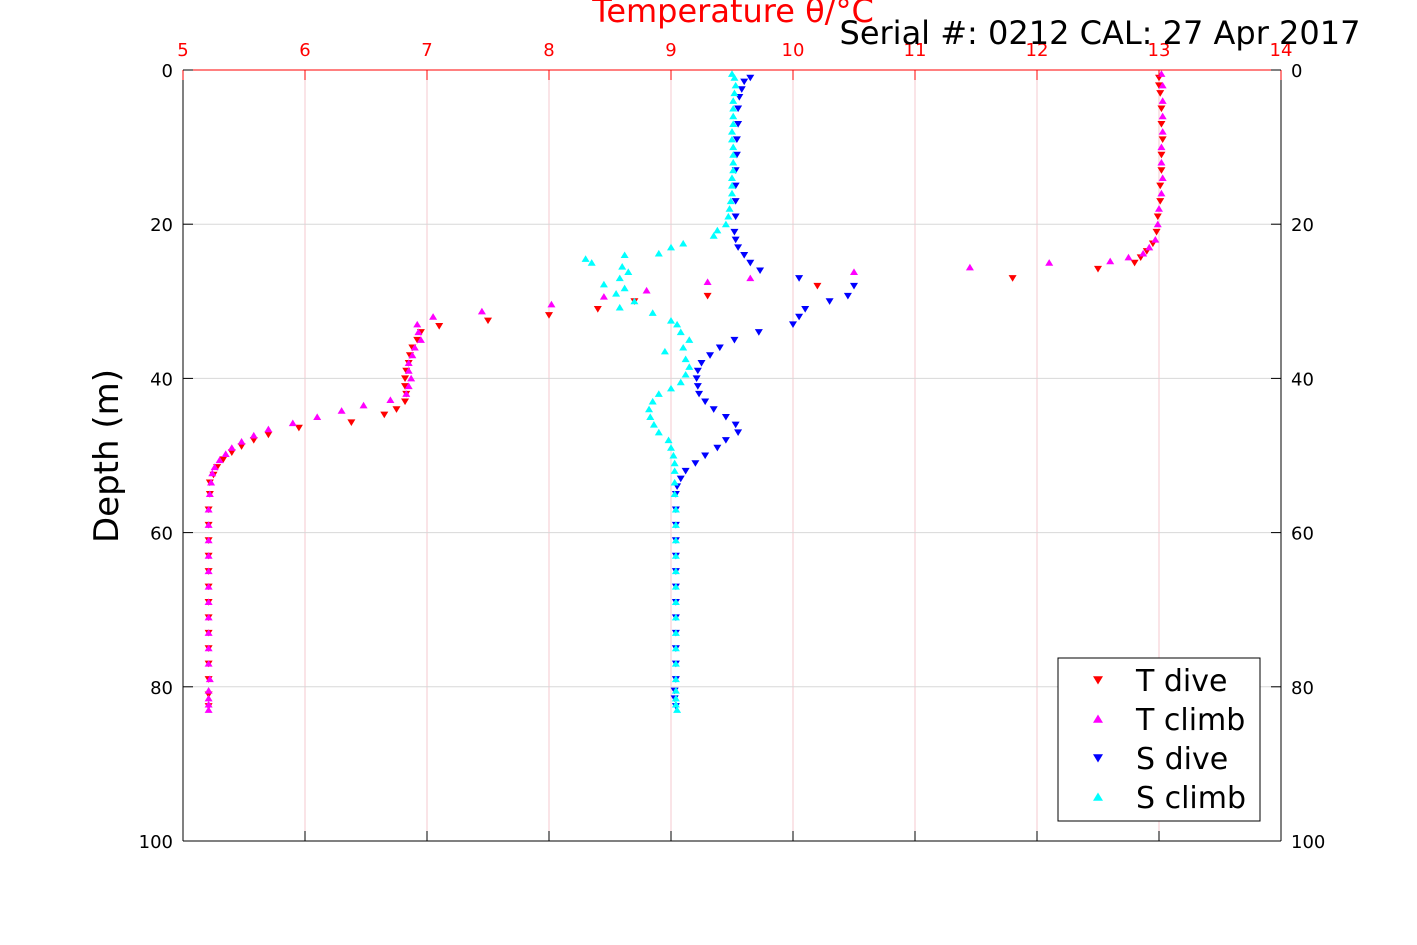 Image resolution: width=1417 pixels, height=945 pixels. Describe the element at coordinates (1281, 50) in the screenshot. I see `x-tick-label-9: 14` at that location.